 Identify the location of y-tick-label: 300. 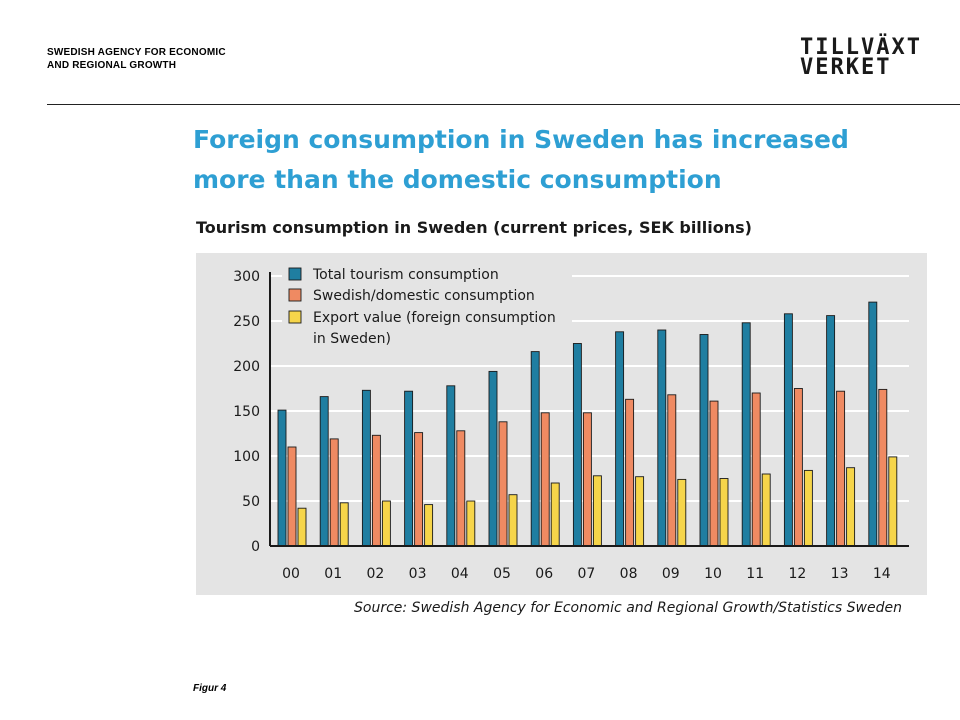
(246, 277).